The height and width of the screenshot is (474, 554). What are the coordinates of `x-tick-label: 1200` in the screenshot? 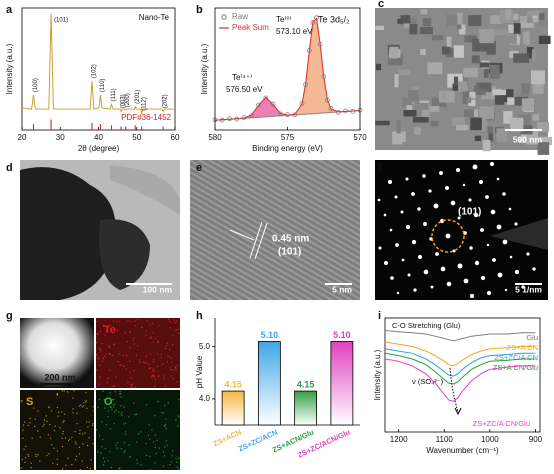 It's located at (399, 439).